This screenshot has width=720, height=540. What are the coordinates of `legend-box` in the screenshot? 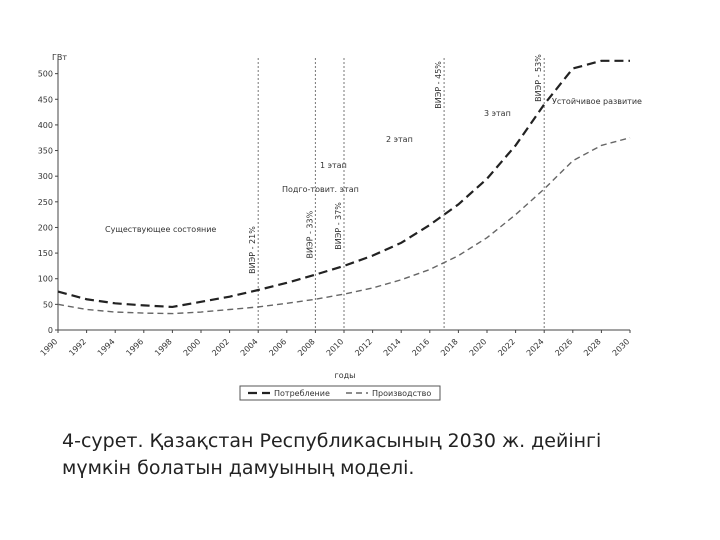 It's located at (340, 393).